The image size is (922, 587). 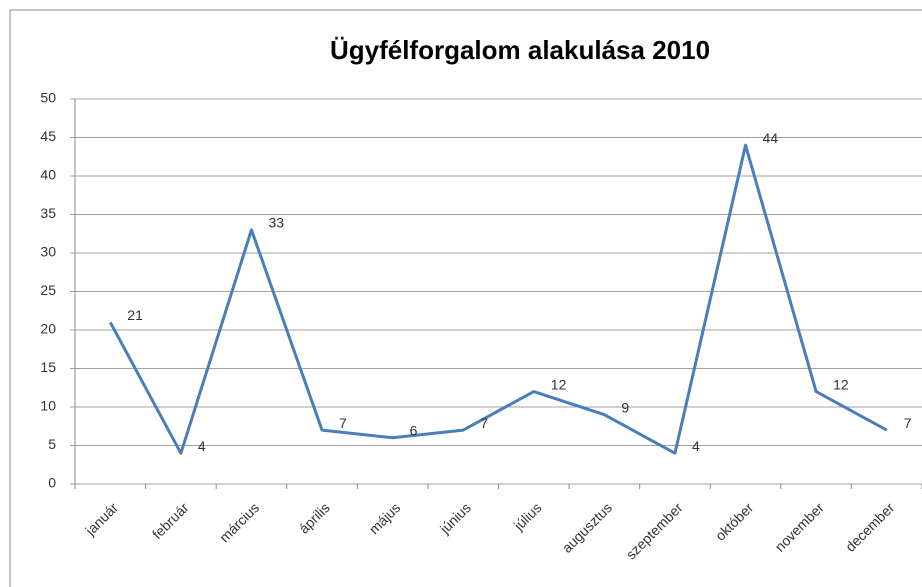 I want to click on chart-title: Ügyfélforgalom alakulása 2010, so click(x=520, y=50).